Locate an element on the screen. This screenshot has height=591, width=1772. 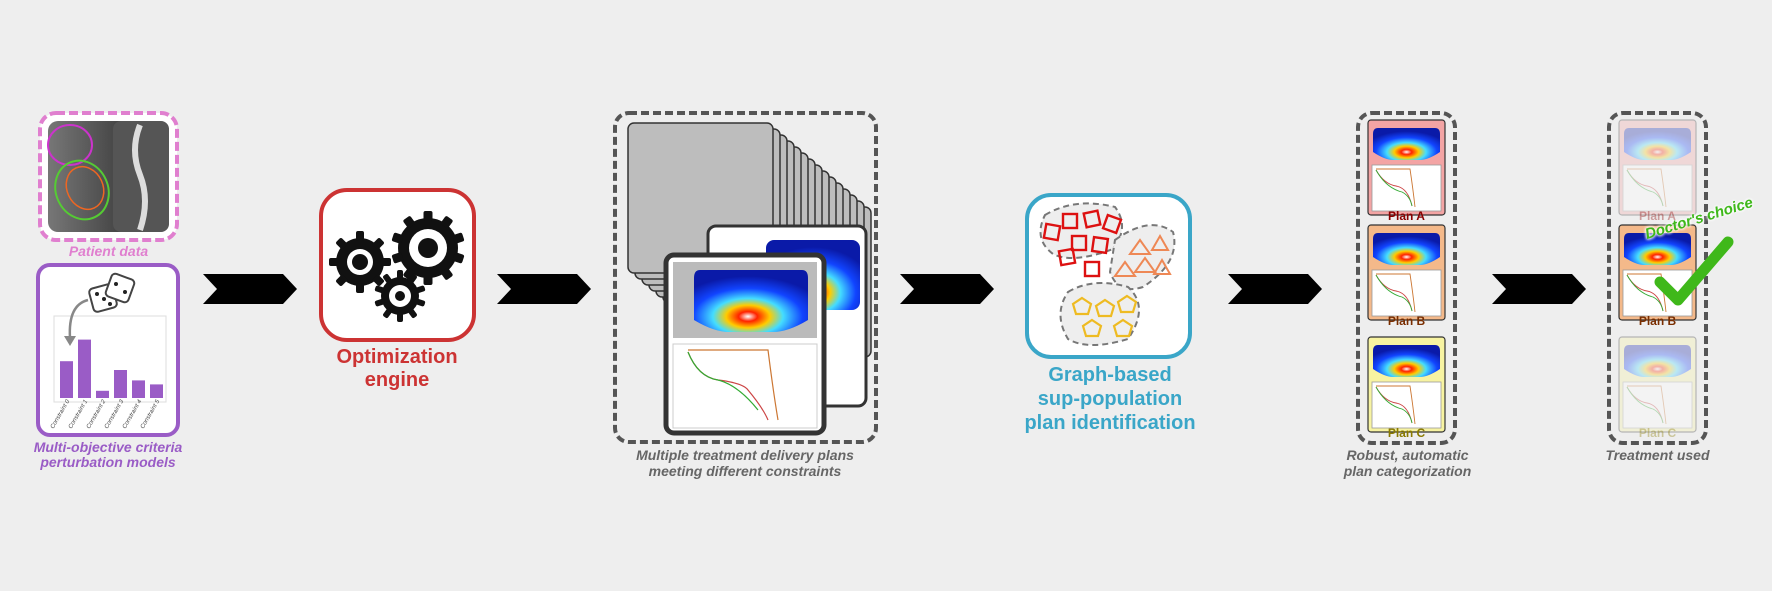
criteria-caption-1: Multi-objective criteria is located at coordinates (108, 447).